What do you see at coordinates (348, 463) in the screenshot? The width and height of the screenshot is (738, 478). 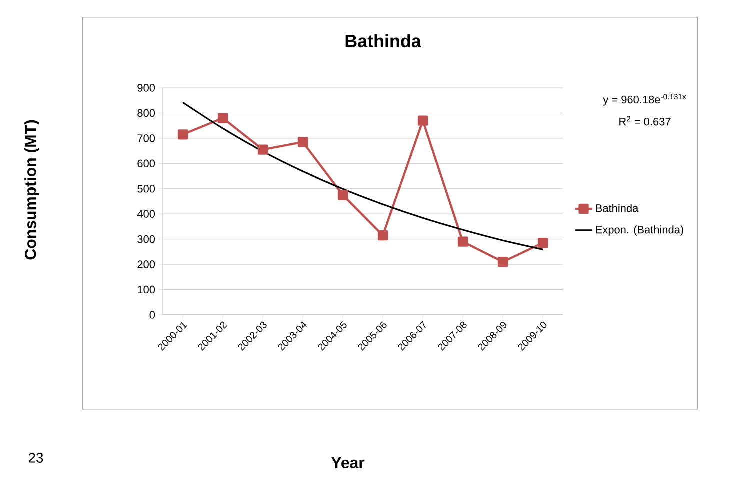 I see `text: Year` at bounding box center [348, 463].